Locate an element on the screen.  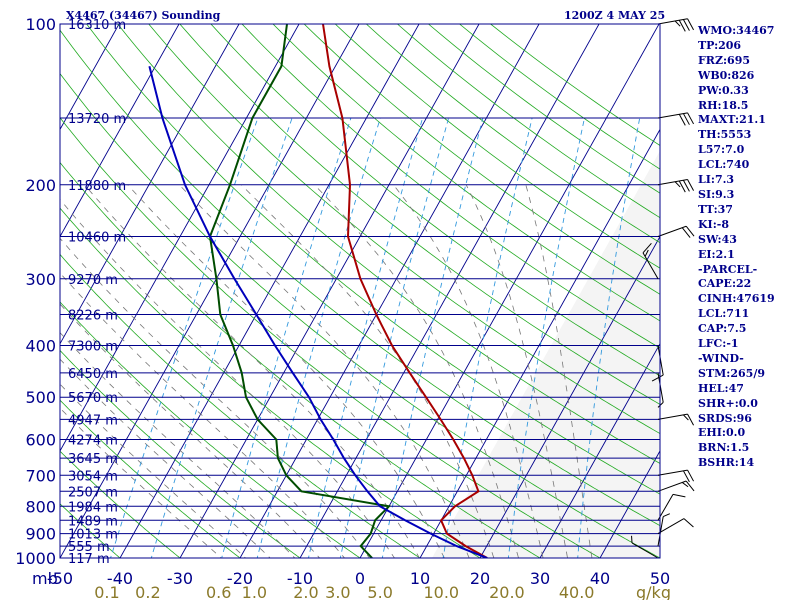
mixing-ratio-label: 2.0 is located at coordinates (305, 591).